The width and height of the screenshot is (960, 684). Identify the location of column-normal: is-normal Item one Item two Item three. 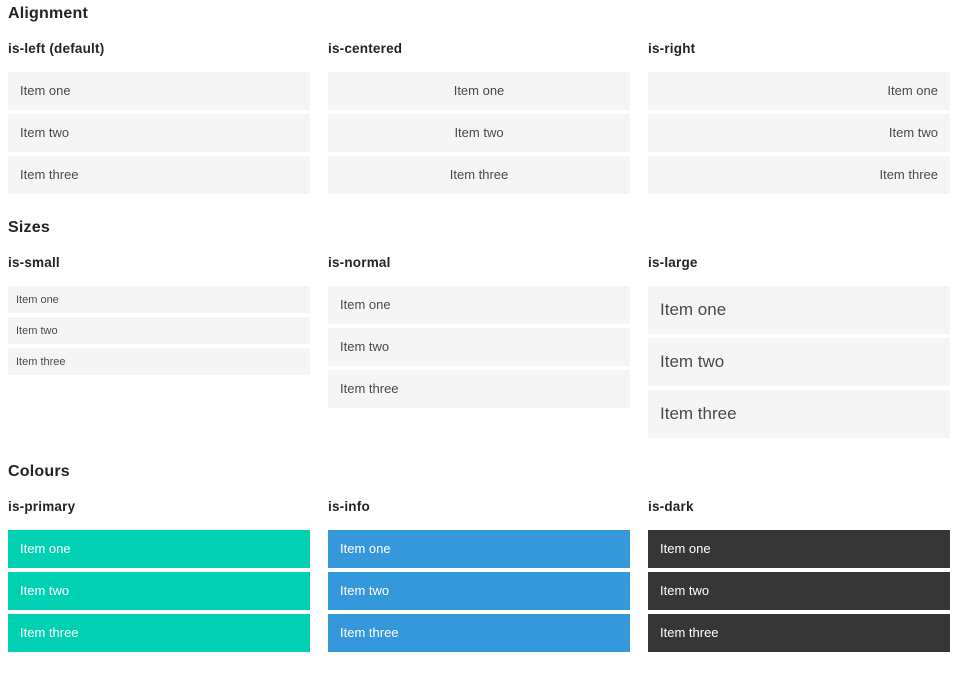
(479, 333).